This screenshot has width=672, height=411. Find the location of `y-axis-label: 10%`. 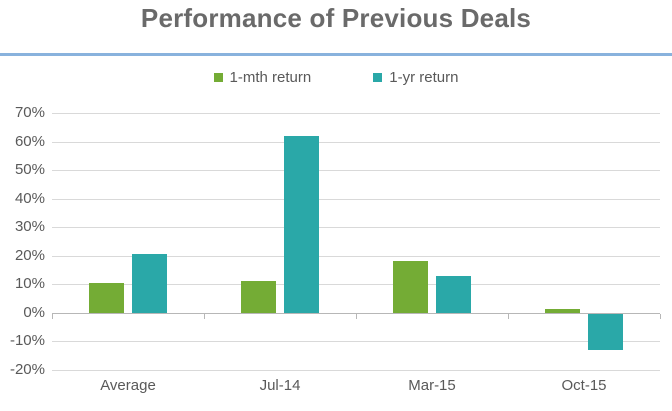

y-axis-label: 10% is located at coordinates (29, 283).